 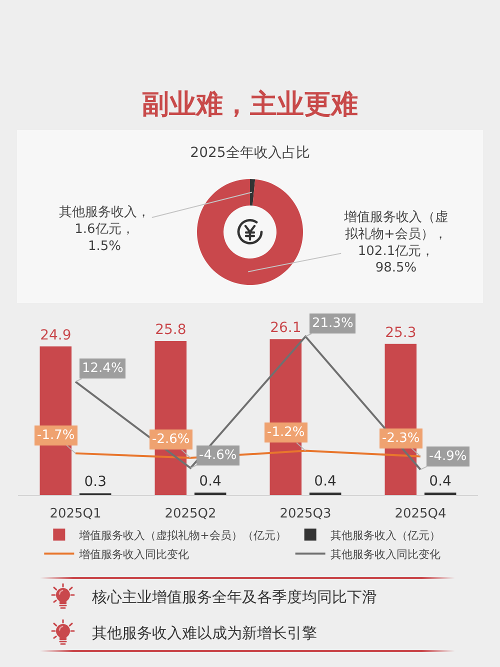 I want to click on data-label: 24.9, so click(x=56, y=335).